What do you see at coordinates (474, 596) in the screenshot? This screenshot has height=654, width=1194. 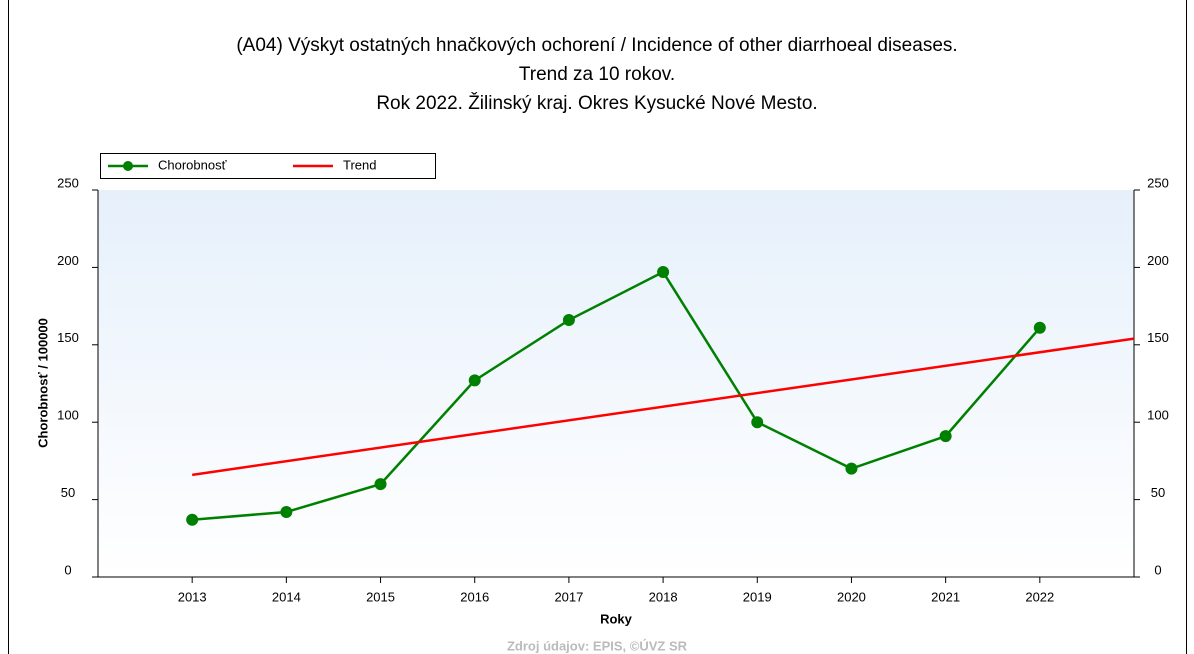 I see `x-tick-label: 2016` at bounding box center [474, 596].